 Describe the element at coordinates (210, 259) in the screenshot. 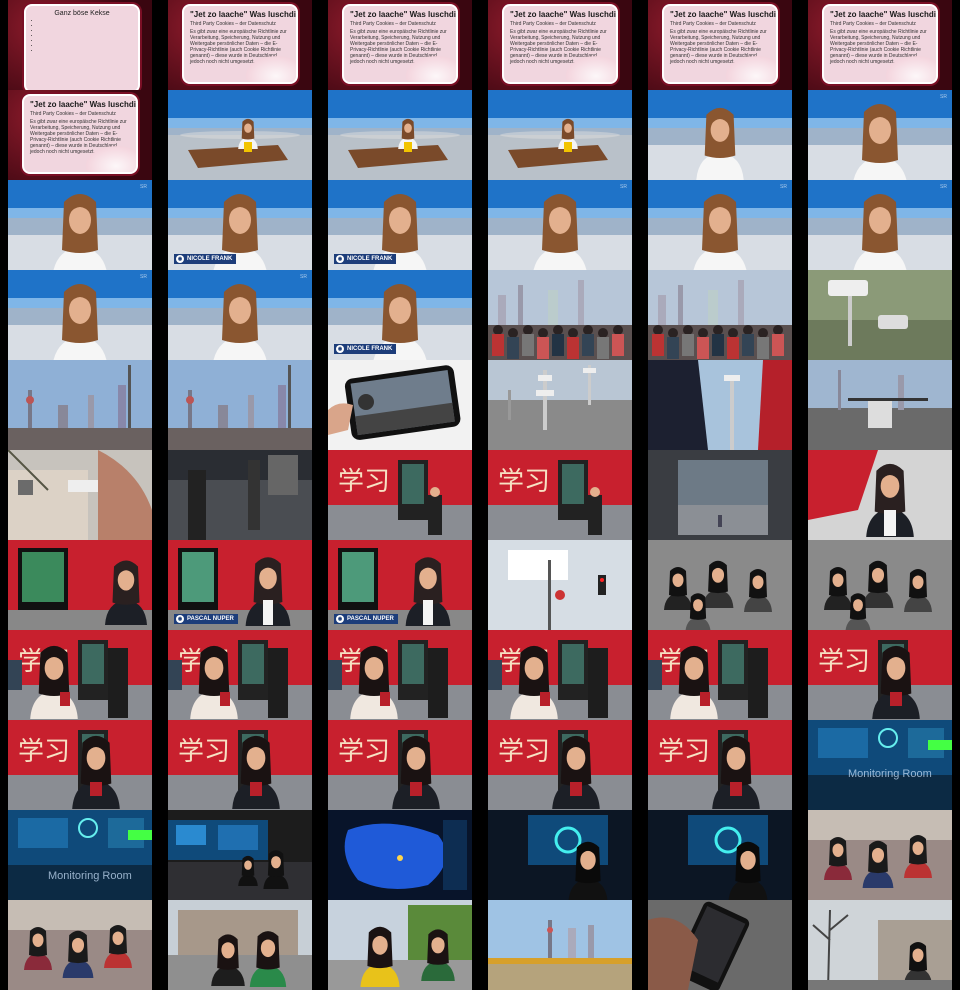

I see `anchor-name: NICOLE FRANK` at that location.